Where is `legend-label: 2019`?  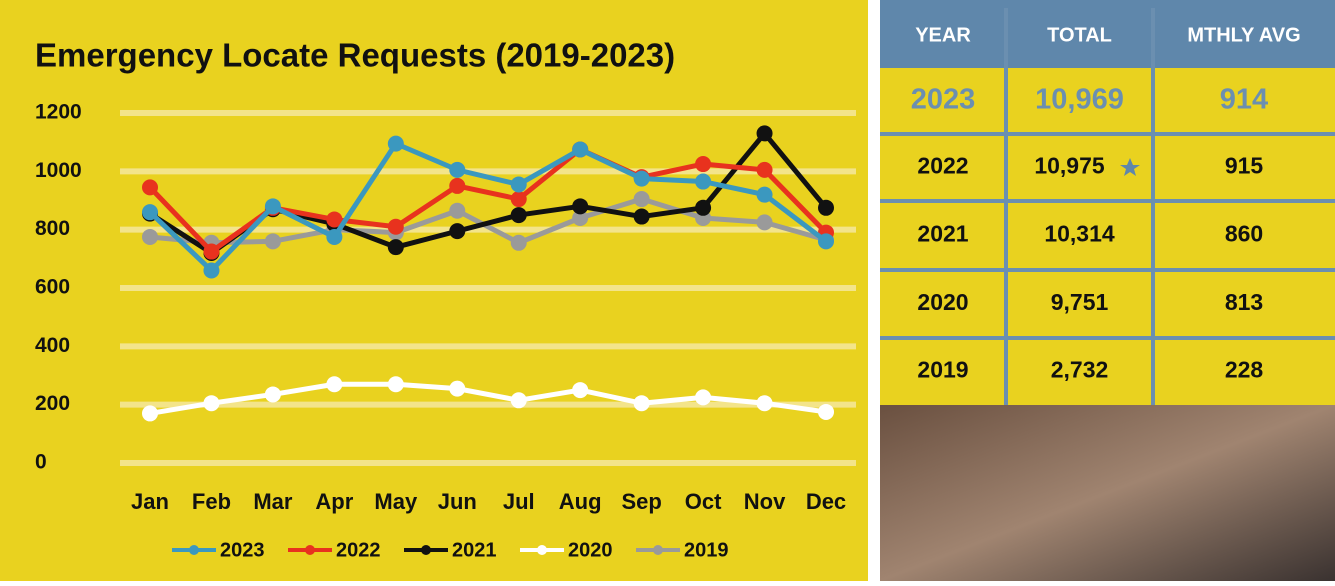 legend-label: 2019 is located at coordinates (706, 550).